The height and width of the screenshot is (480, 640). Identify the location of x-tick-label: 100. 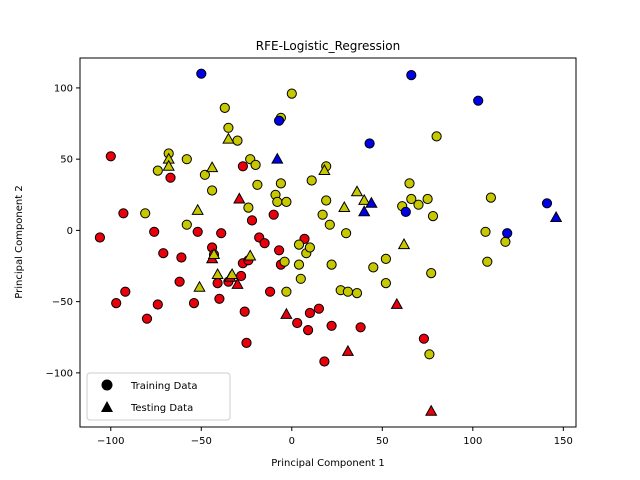
(472, 441).